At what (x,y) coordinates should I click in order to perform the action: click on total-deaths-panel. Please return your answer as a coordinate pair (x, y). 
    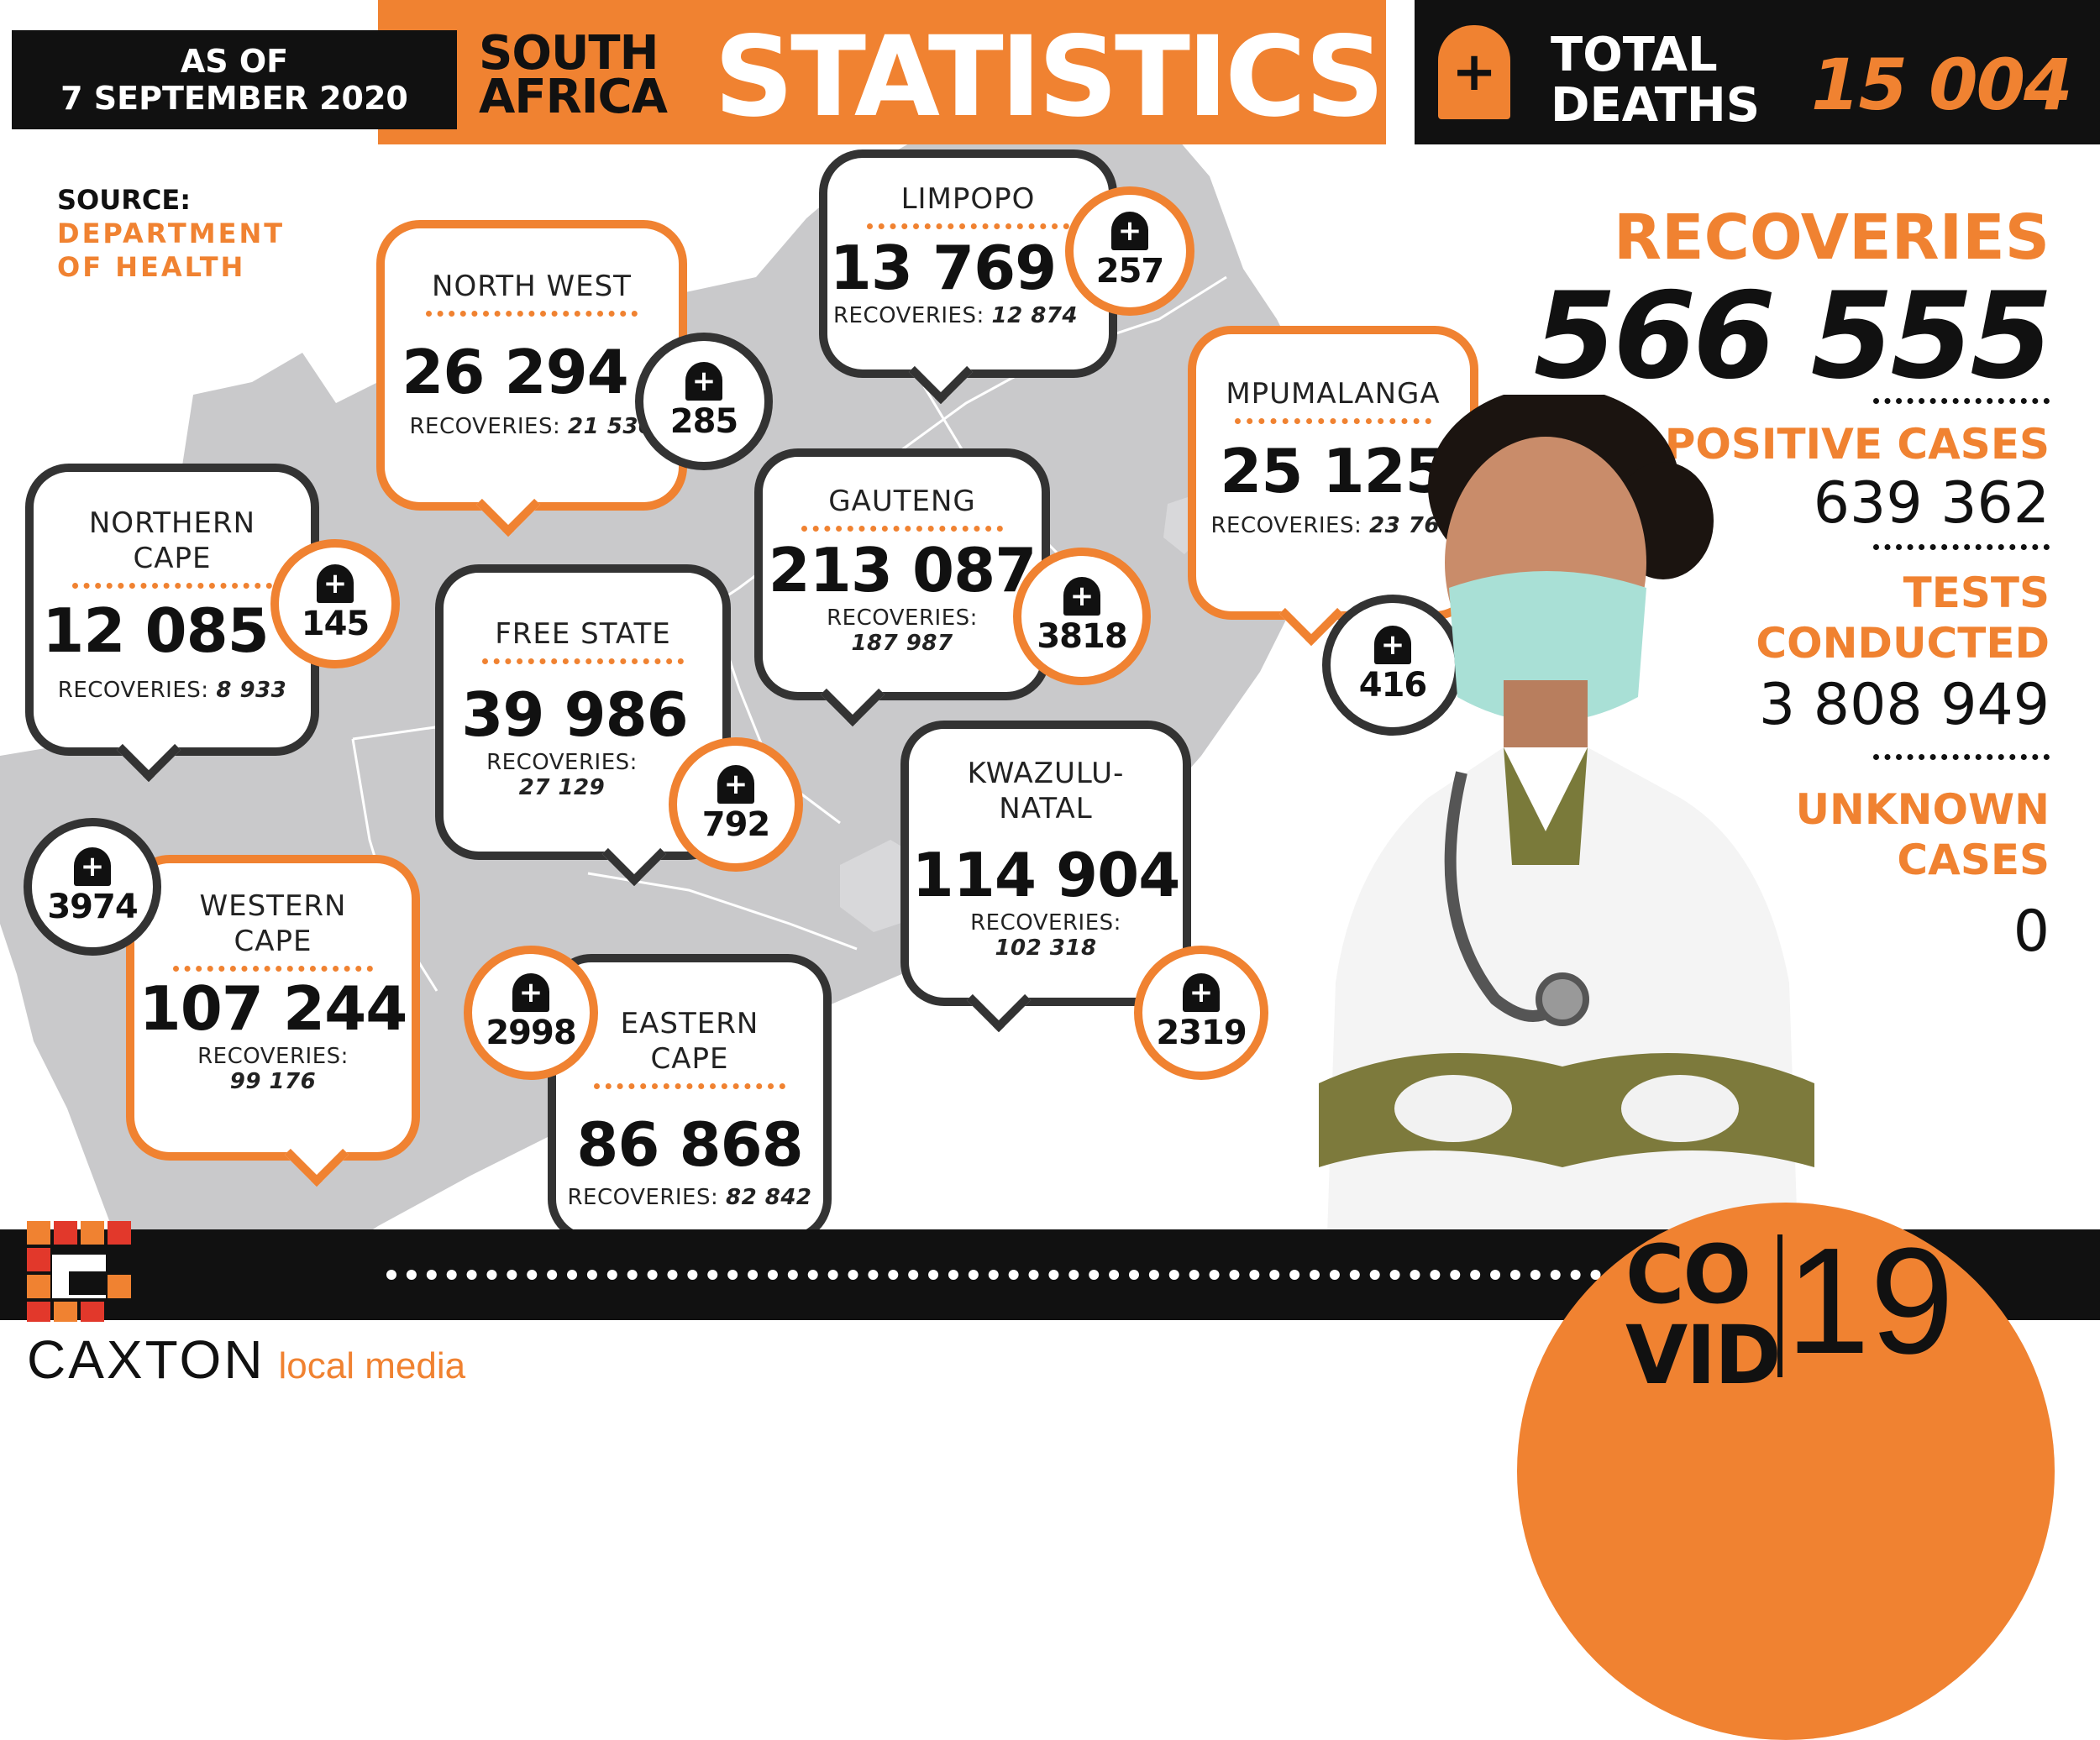
    Looking at the image, I should click on (1757, 72).